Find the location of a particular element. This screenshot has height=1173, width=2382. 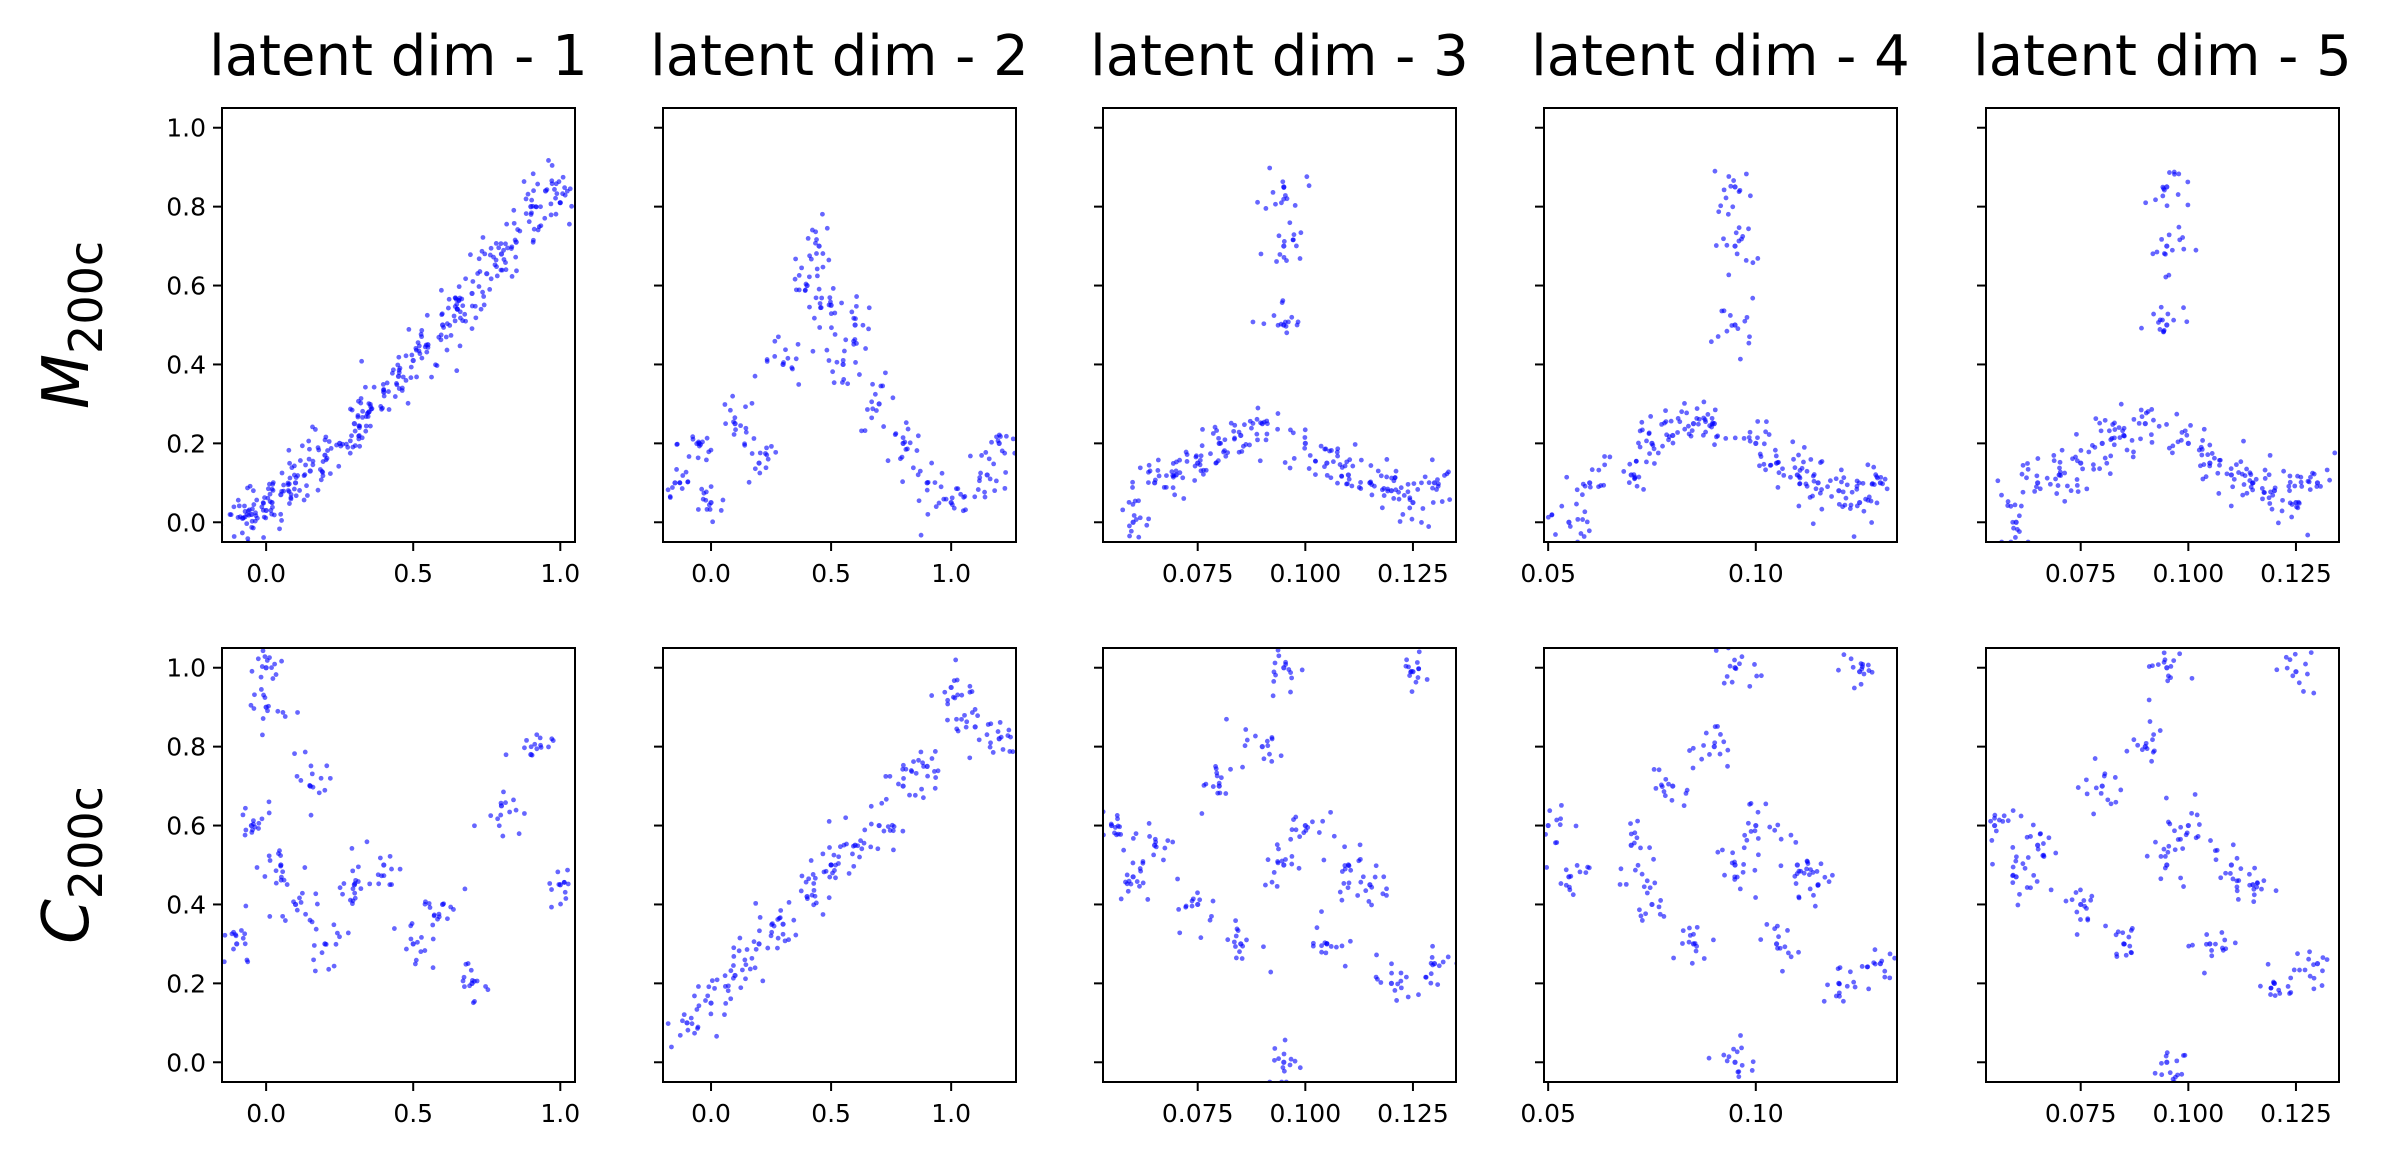

scatter-points is located at coordinates (1286, 352).